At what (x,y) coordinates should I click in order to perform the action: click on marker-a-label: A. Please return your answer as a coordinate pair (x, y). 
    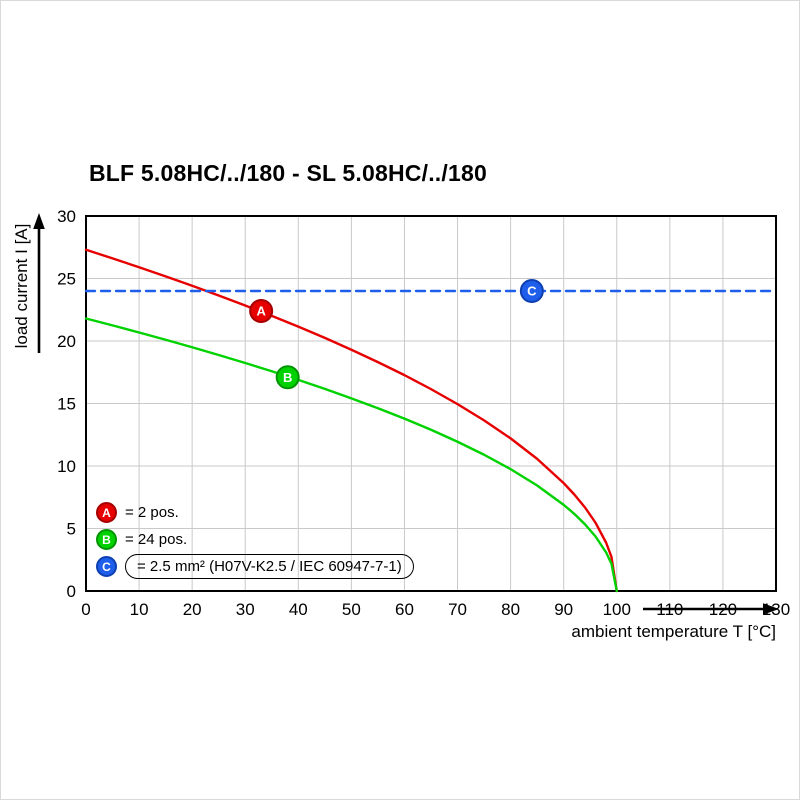
    Looking at the image, I should click on (261, 311).